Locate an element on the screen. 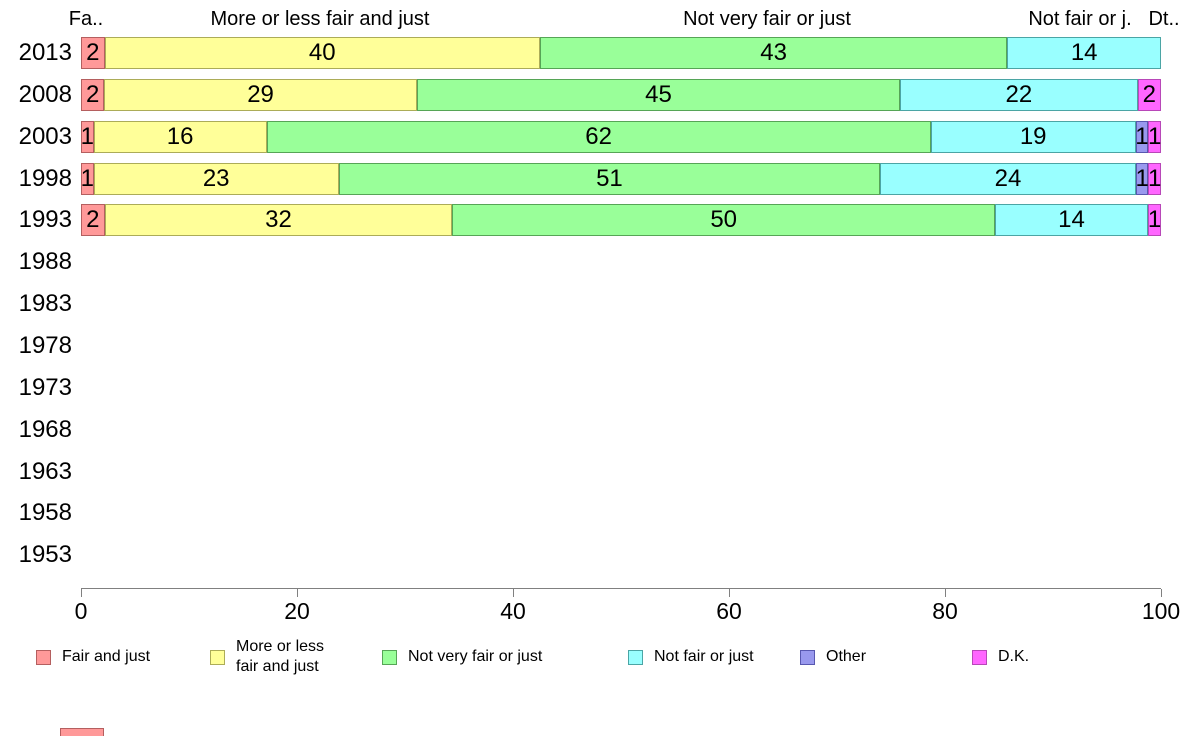  year-label-2003: 2003 is located at coordinates (45, 136).